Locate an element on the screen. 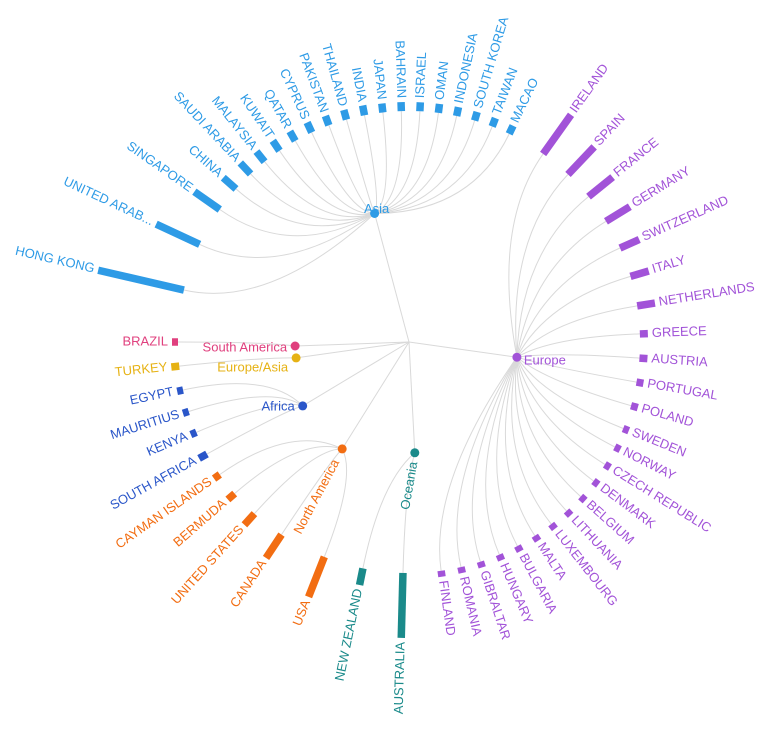 The width and height of the screenshot is (769, 730). link-luxembourg is located at coordinates (531, 441).